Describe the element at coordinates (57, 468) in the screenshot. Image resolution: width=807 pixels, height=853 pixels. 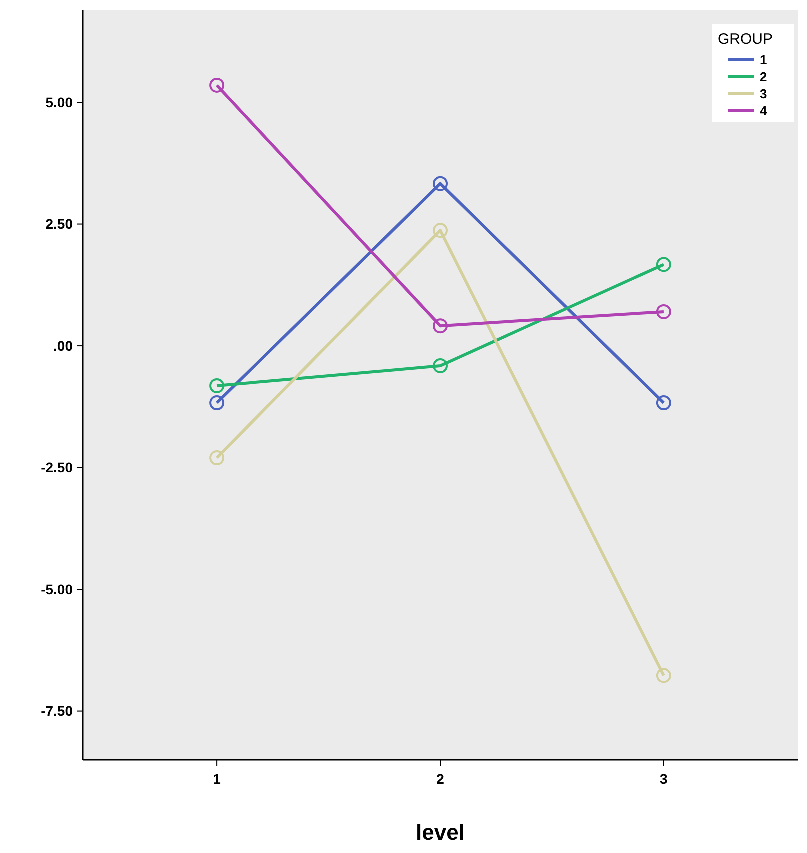
I see `y-tick-label: -2.50` at that location.